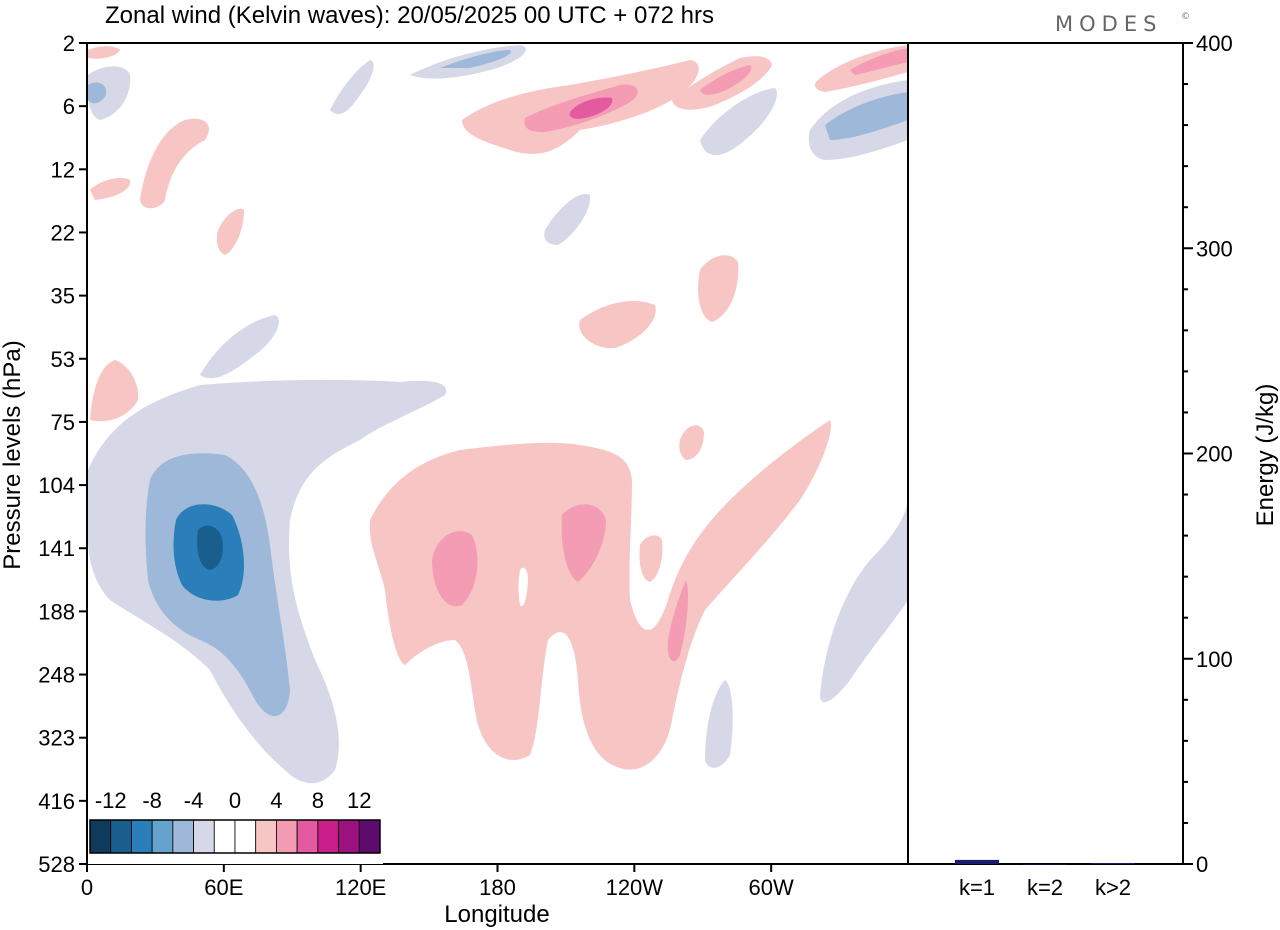  Describe the element at coordinates (1214, 454) in the screenshot. I see `energy-tick-label: 200` at that location.